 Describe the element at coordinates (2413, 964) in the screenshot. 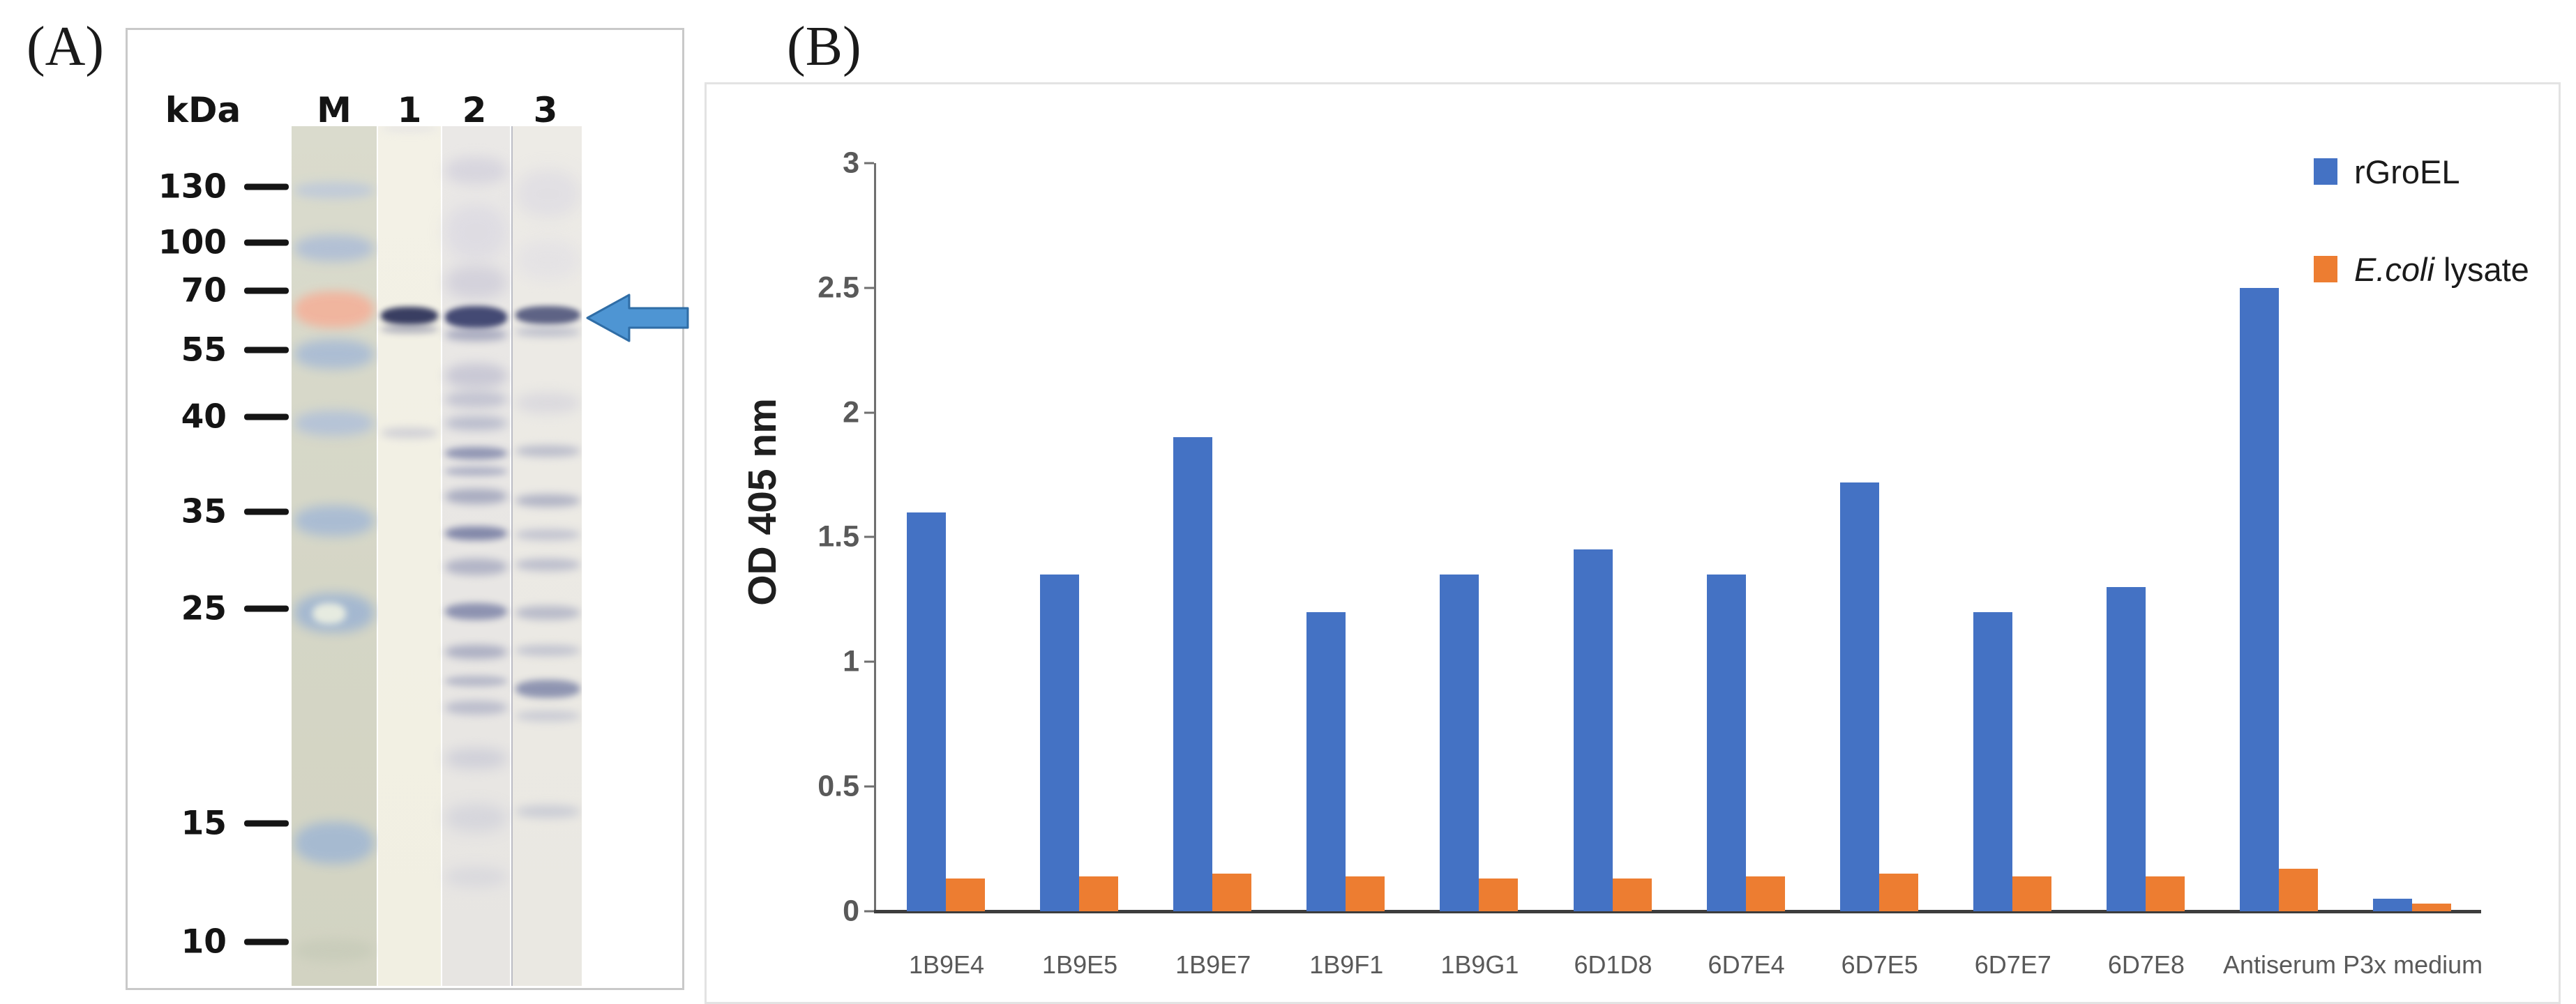

I see `category-label-P3x-medium: P3x medium` at that location.